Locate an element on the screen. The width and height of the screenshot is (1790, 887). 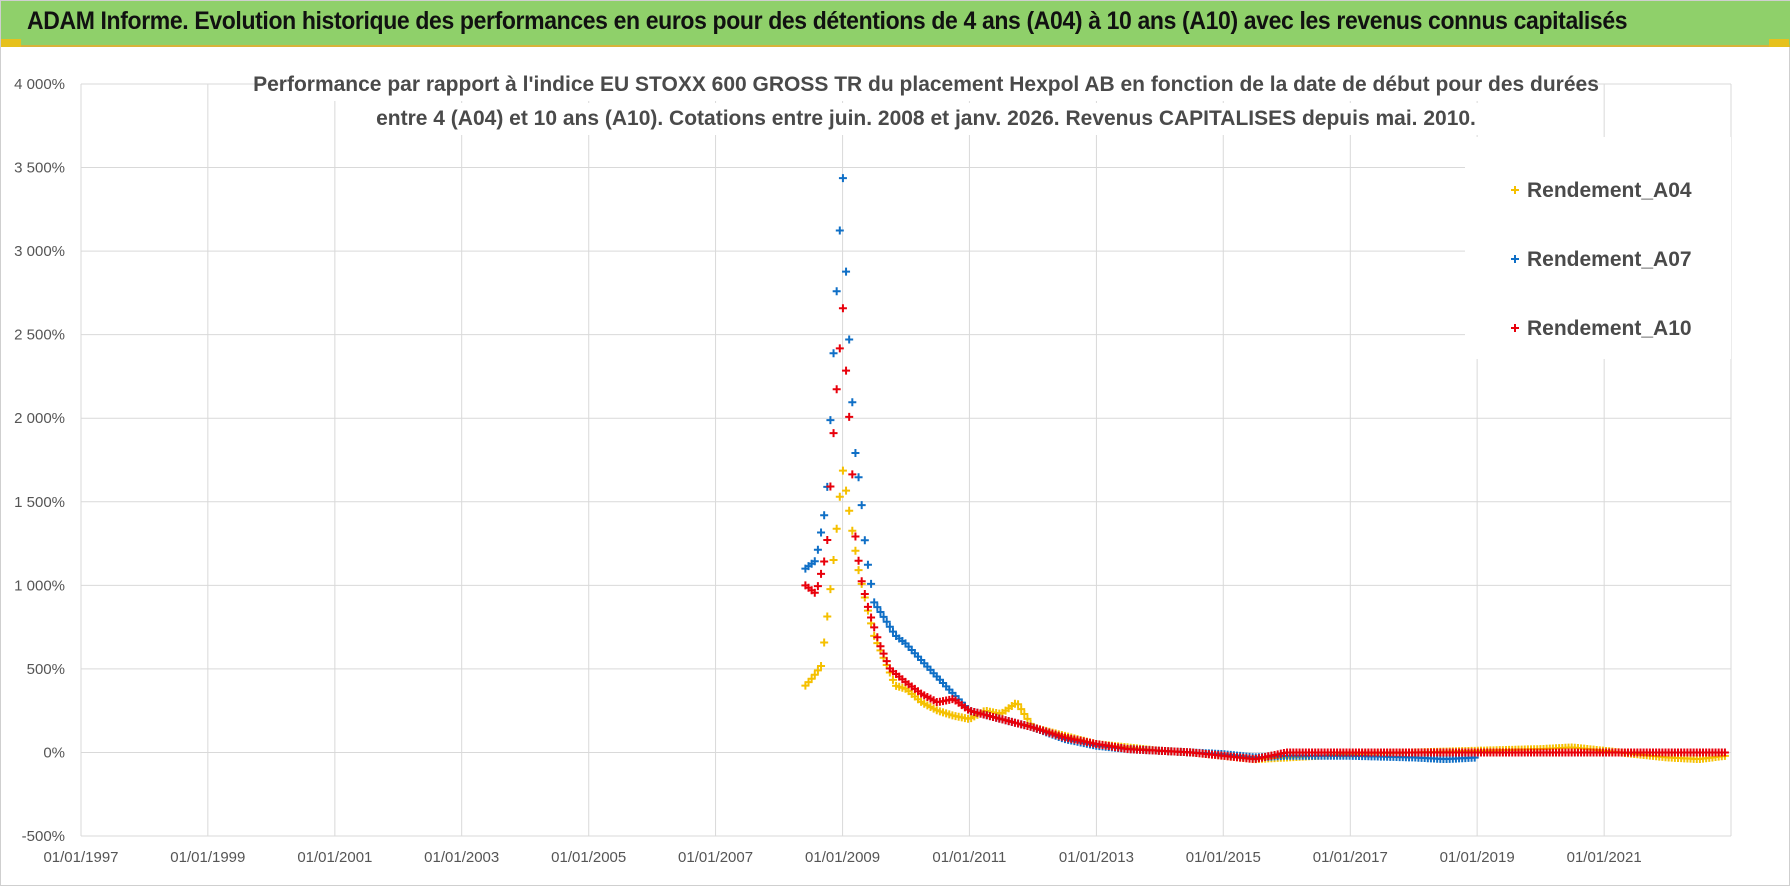
x-tick-label: 01/01/2017 is located at coordinates (1350, 857).